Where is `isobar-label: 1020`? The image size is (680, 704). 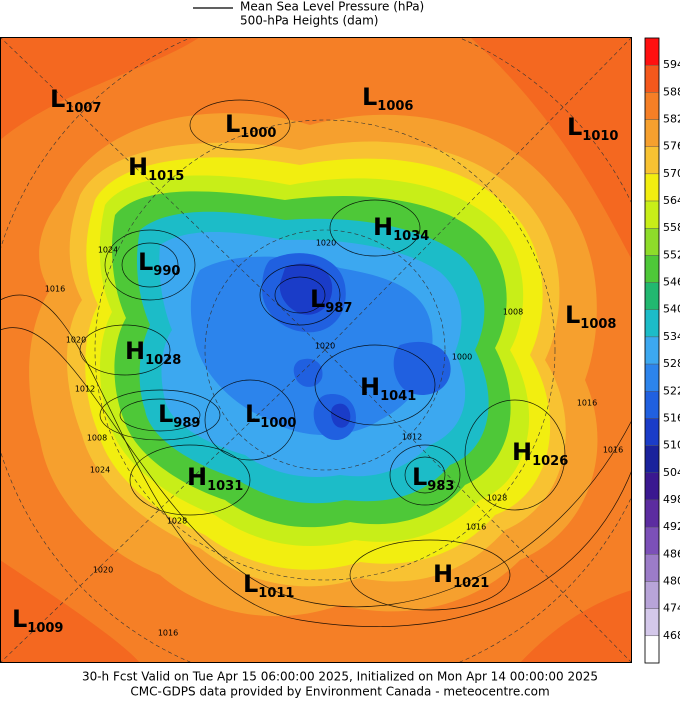 isobar-label: 1020 is located at coordinates (103, 570).